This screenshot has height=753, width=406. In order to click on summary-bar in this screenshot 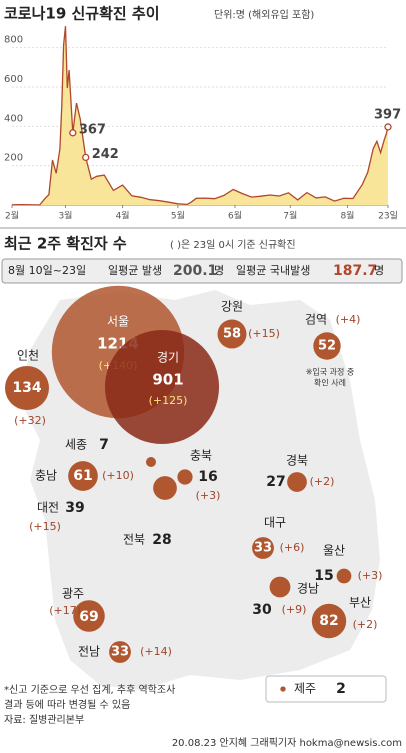, I will do `click(202, 271)`.